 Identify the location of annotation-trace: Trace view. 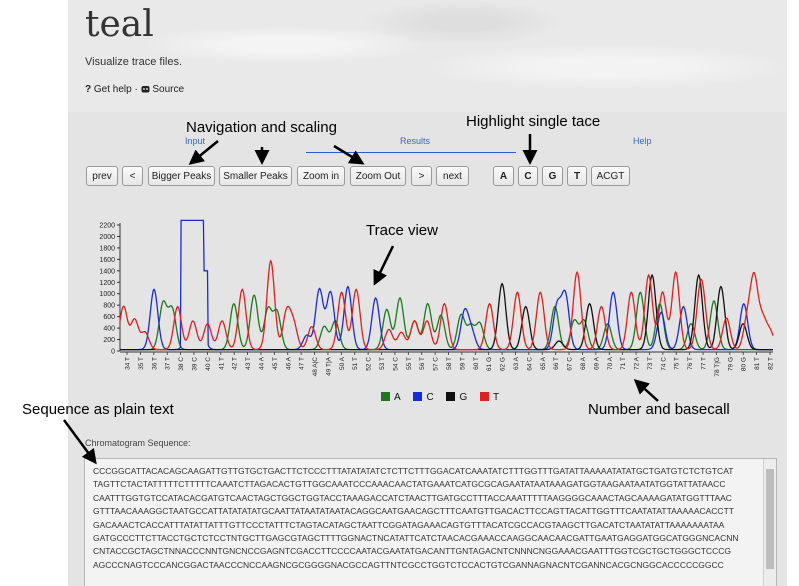
(402, 230).